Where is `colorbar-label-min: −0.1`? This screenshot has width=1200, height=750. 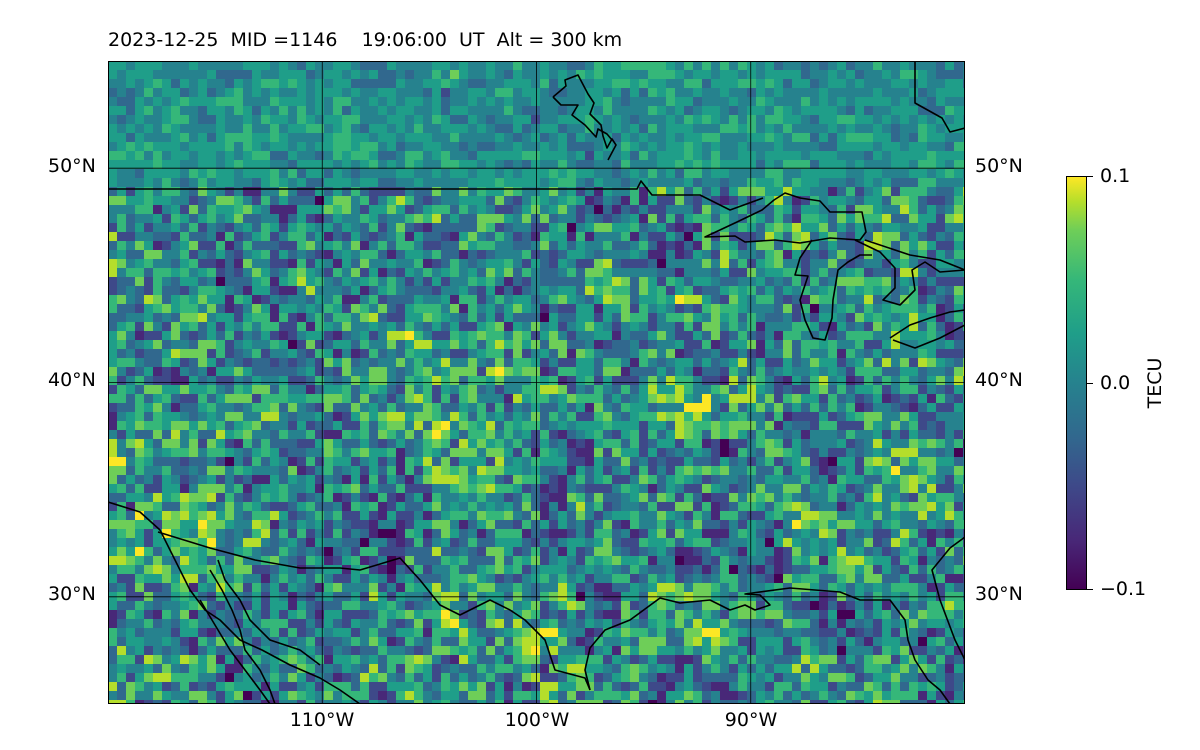 colorbar-label-min: −0.1 is located at coordinates (1123, 589).